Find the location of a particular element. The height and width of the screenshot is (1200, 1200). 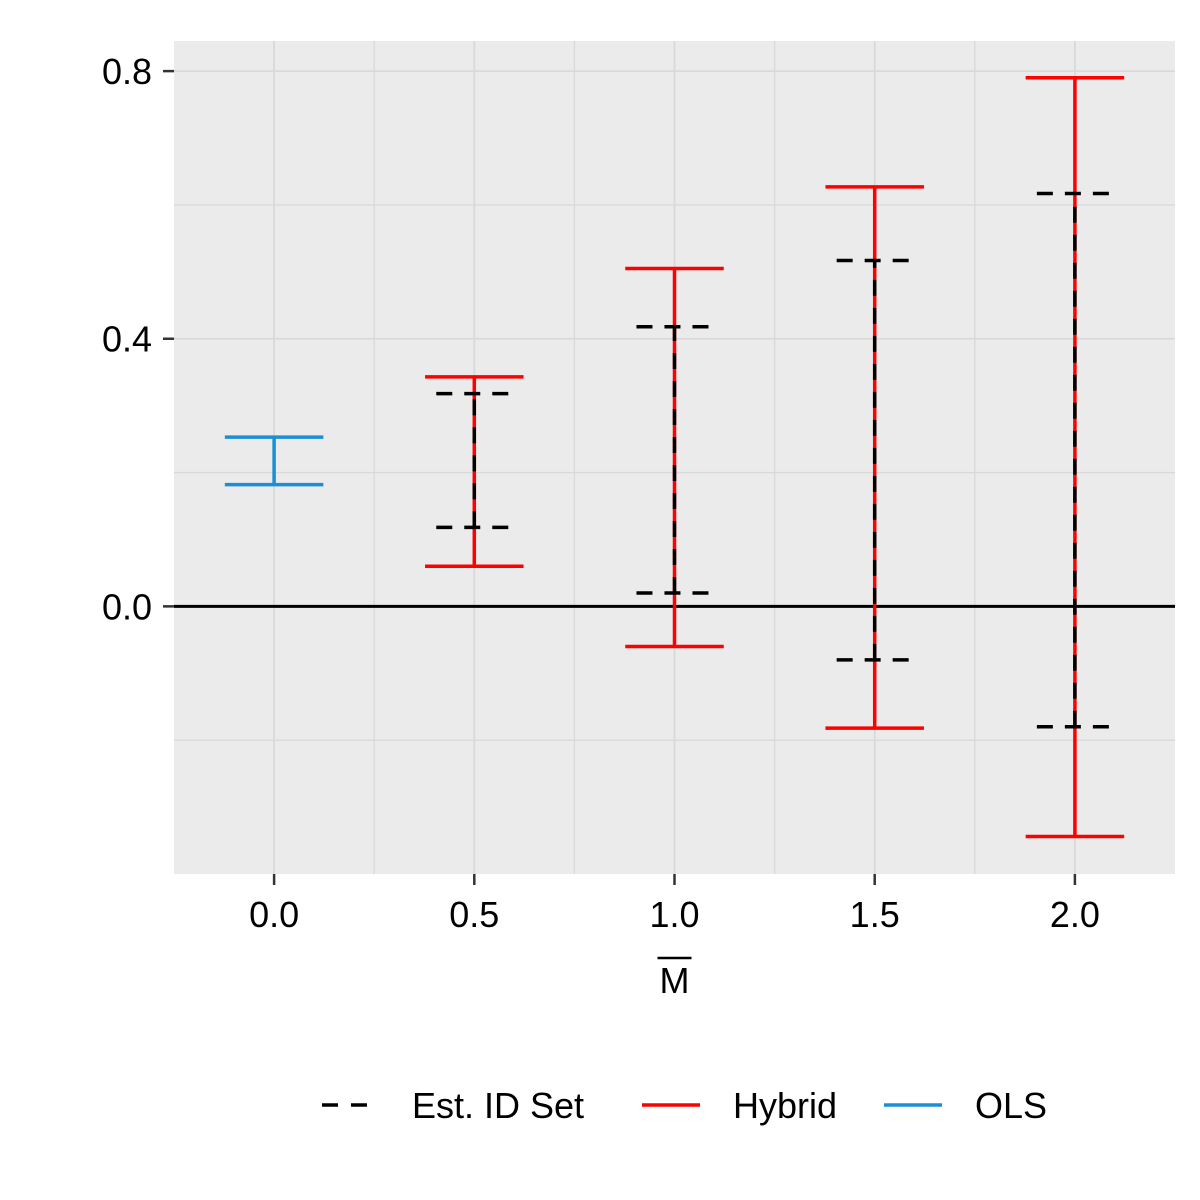

legend-label-est-id-set: Est. ID Set is located at coordinates (498, 1105).